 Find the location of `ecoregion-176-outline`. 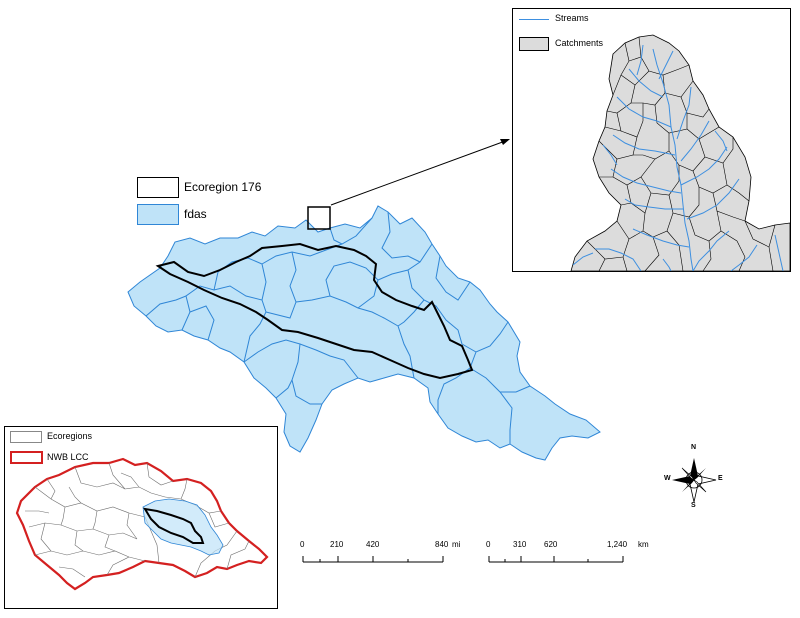

ecoregion-176-outline is located at coordinates (314, 311).